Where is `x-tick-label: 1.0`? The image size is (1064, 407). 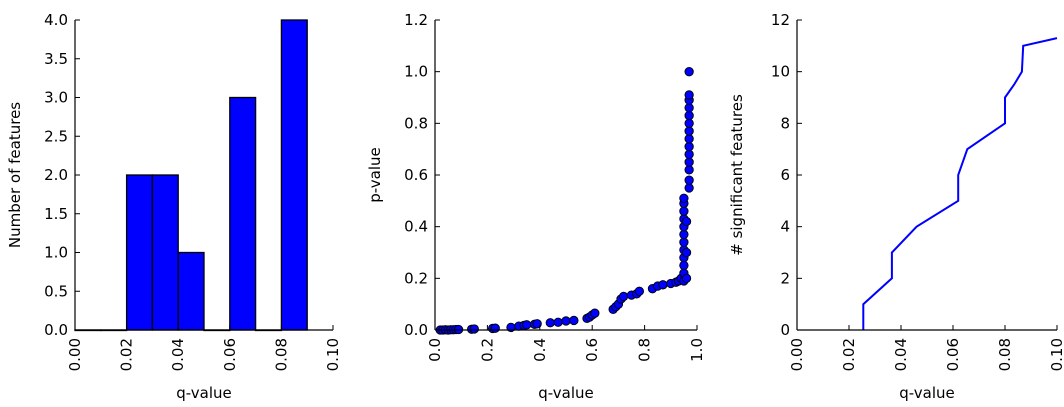
x-tick-label: 1.0 is located at coordinates (697, 350).